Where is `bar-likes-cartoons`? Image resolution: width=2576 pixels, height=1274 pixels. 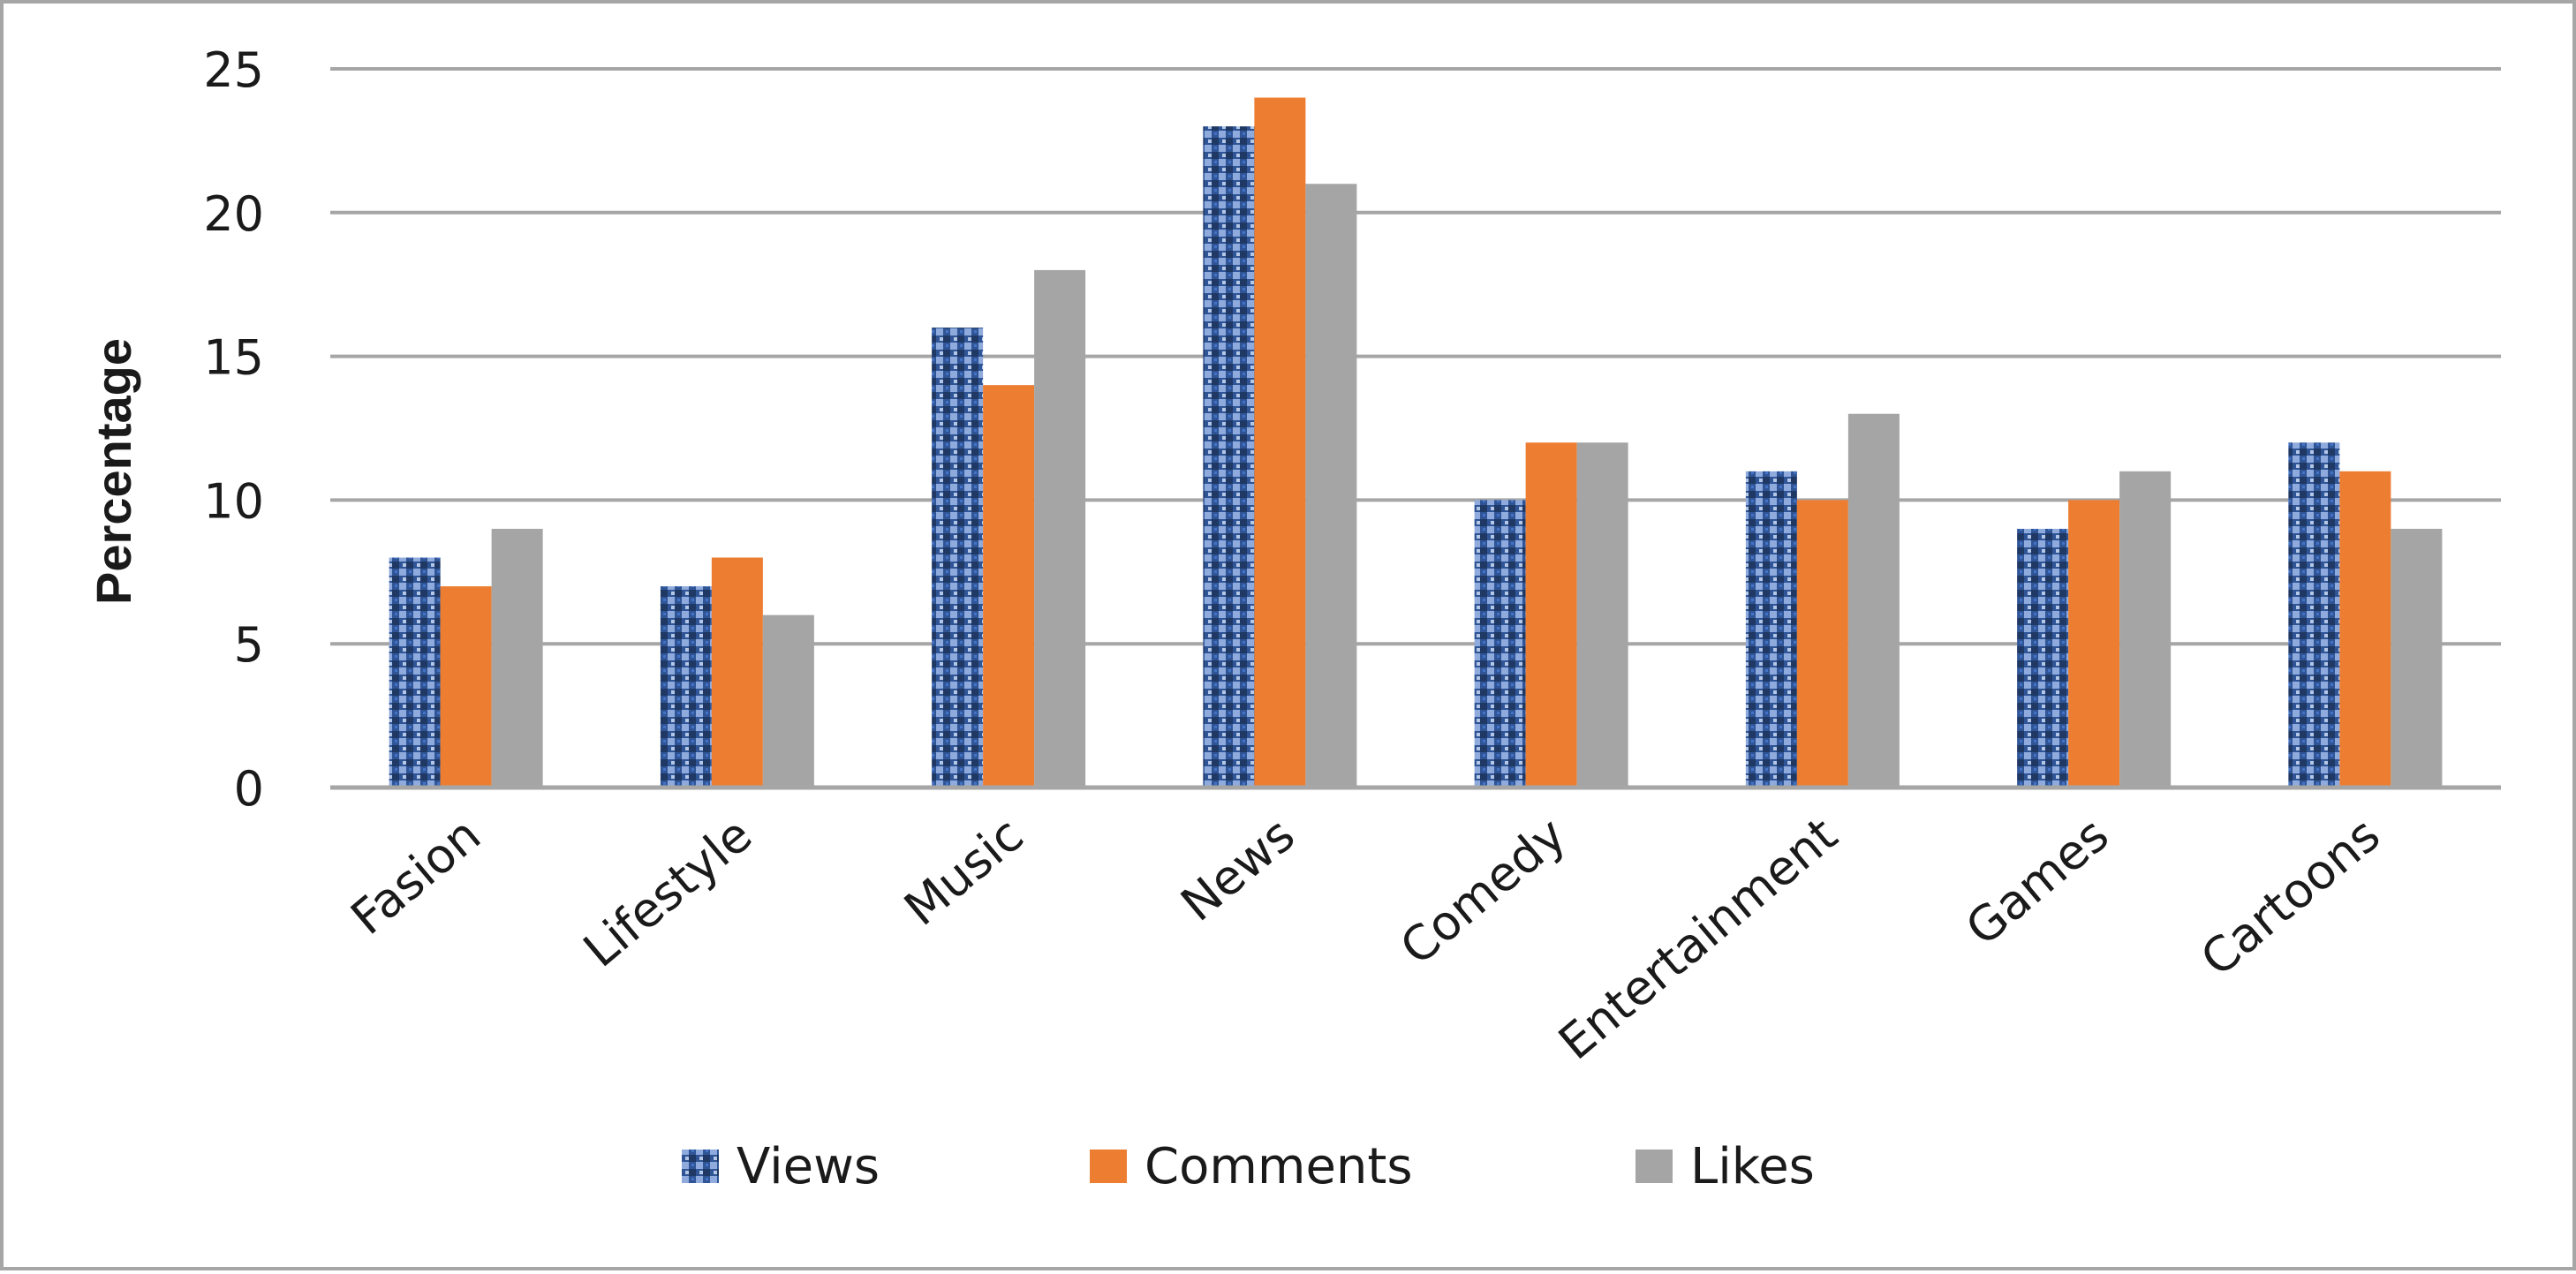 bar-likes-cartoons is located at coordinates (2417, 658).